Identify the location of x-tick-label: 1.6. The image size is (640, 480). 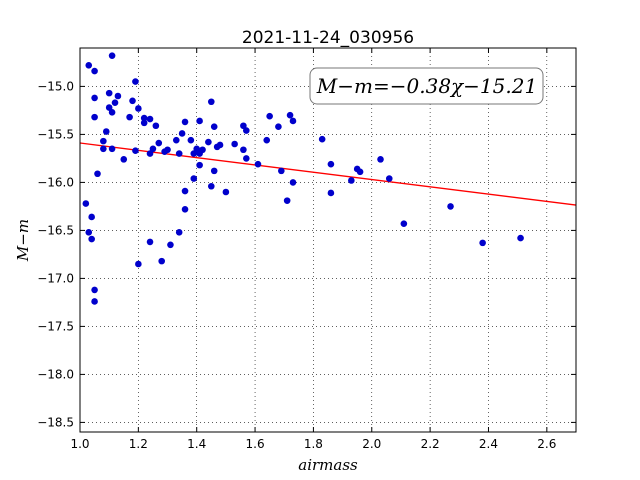
(255, 444).